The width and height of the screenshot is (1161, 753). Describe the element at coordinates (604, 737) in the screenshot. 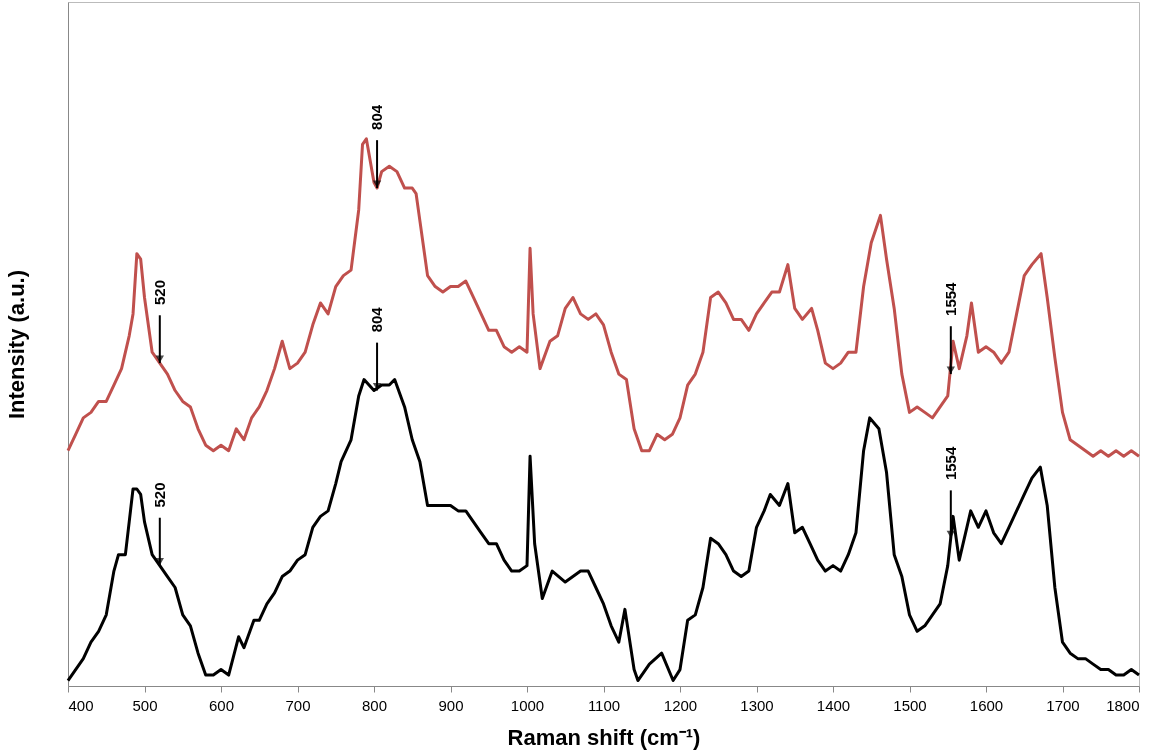

I see `x-axis-title: Raman shift (cm⁻¹)` at that location.